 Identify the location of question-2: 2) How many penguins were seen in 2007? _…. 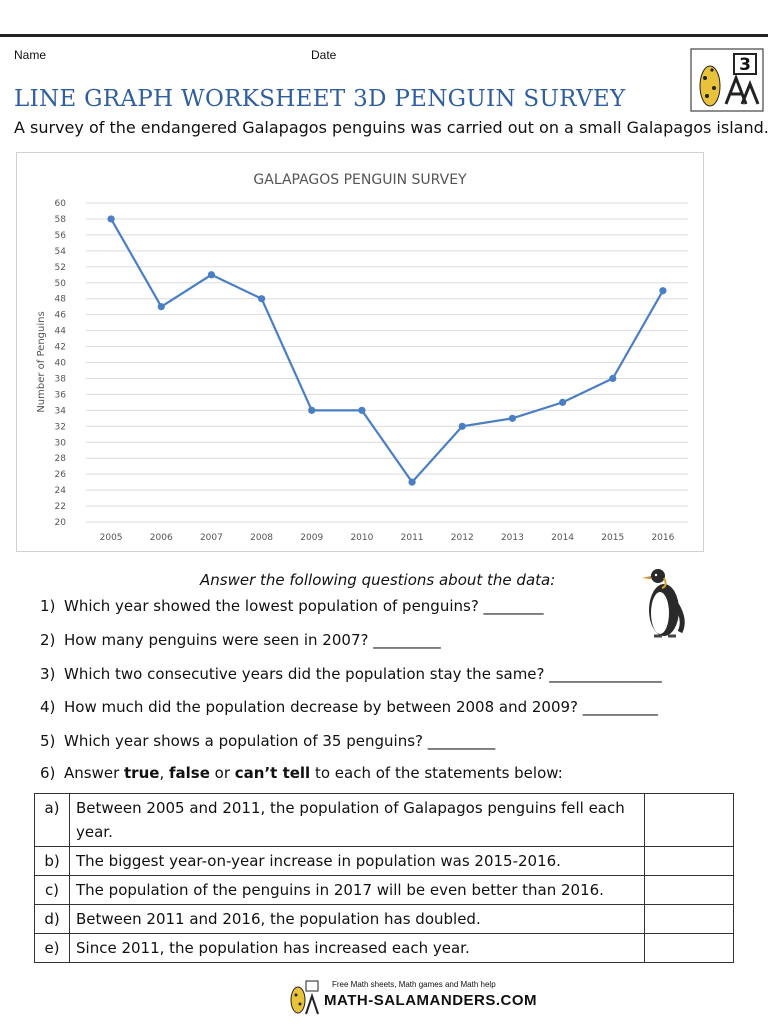
(240, 640).